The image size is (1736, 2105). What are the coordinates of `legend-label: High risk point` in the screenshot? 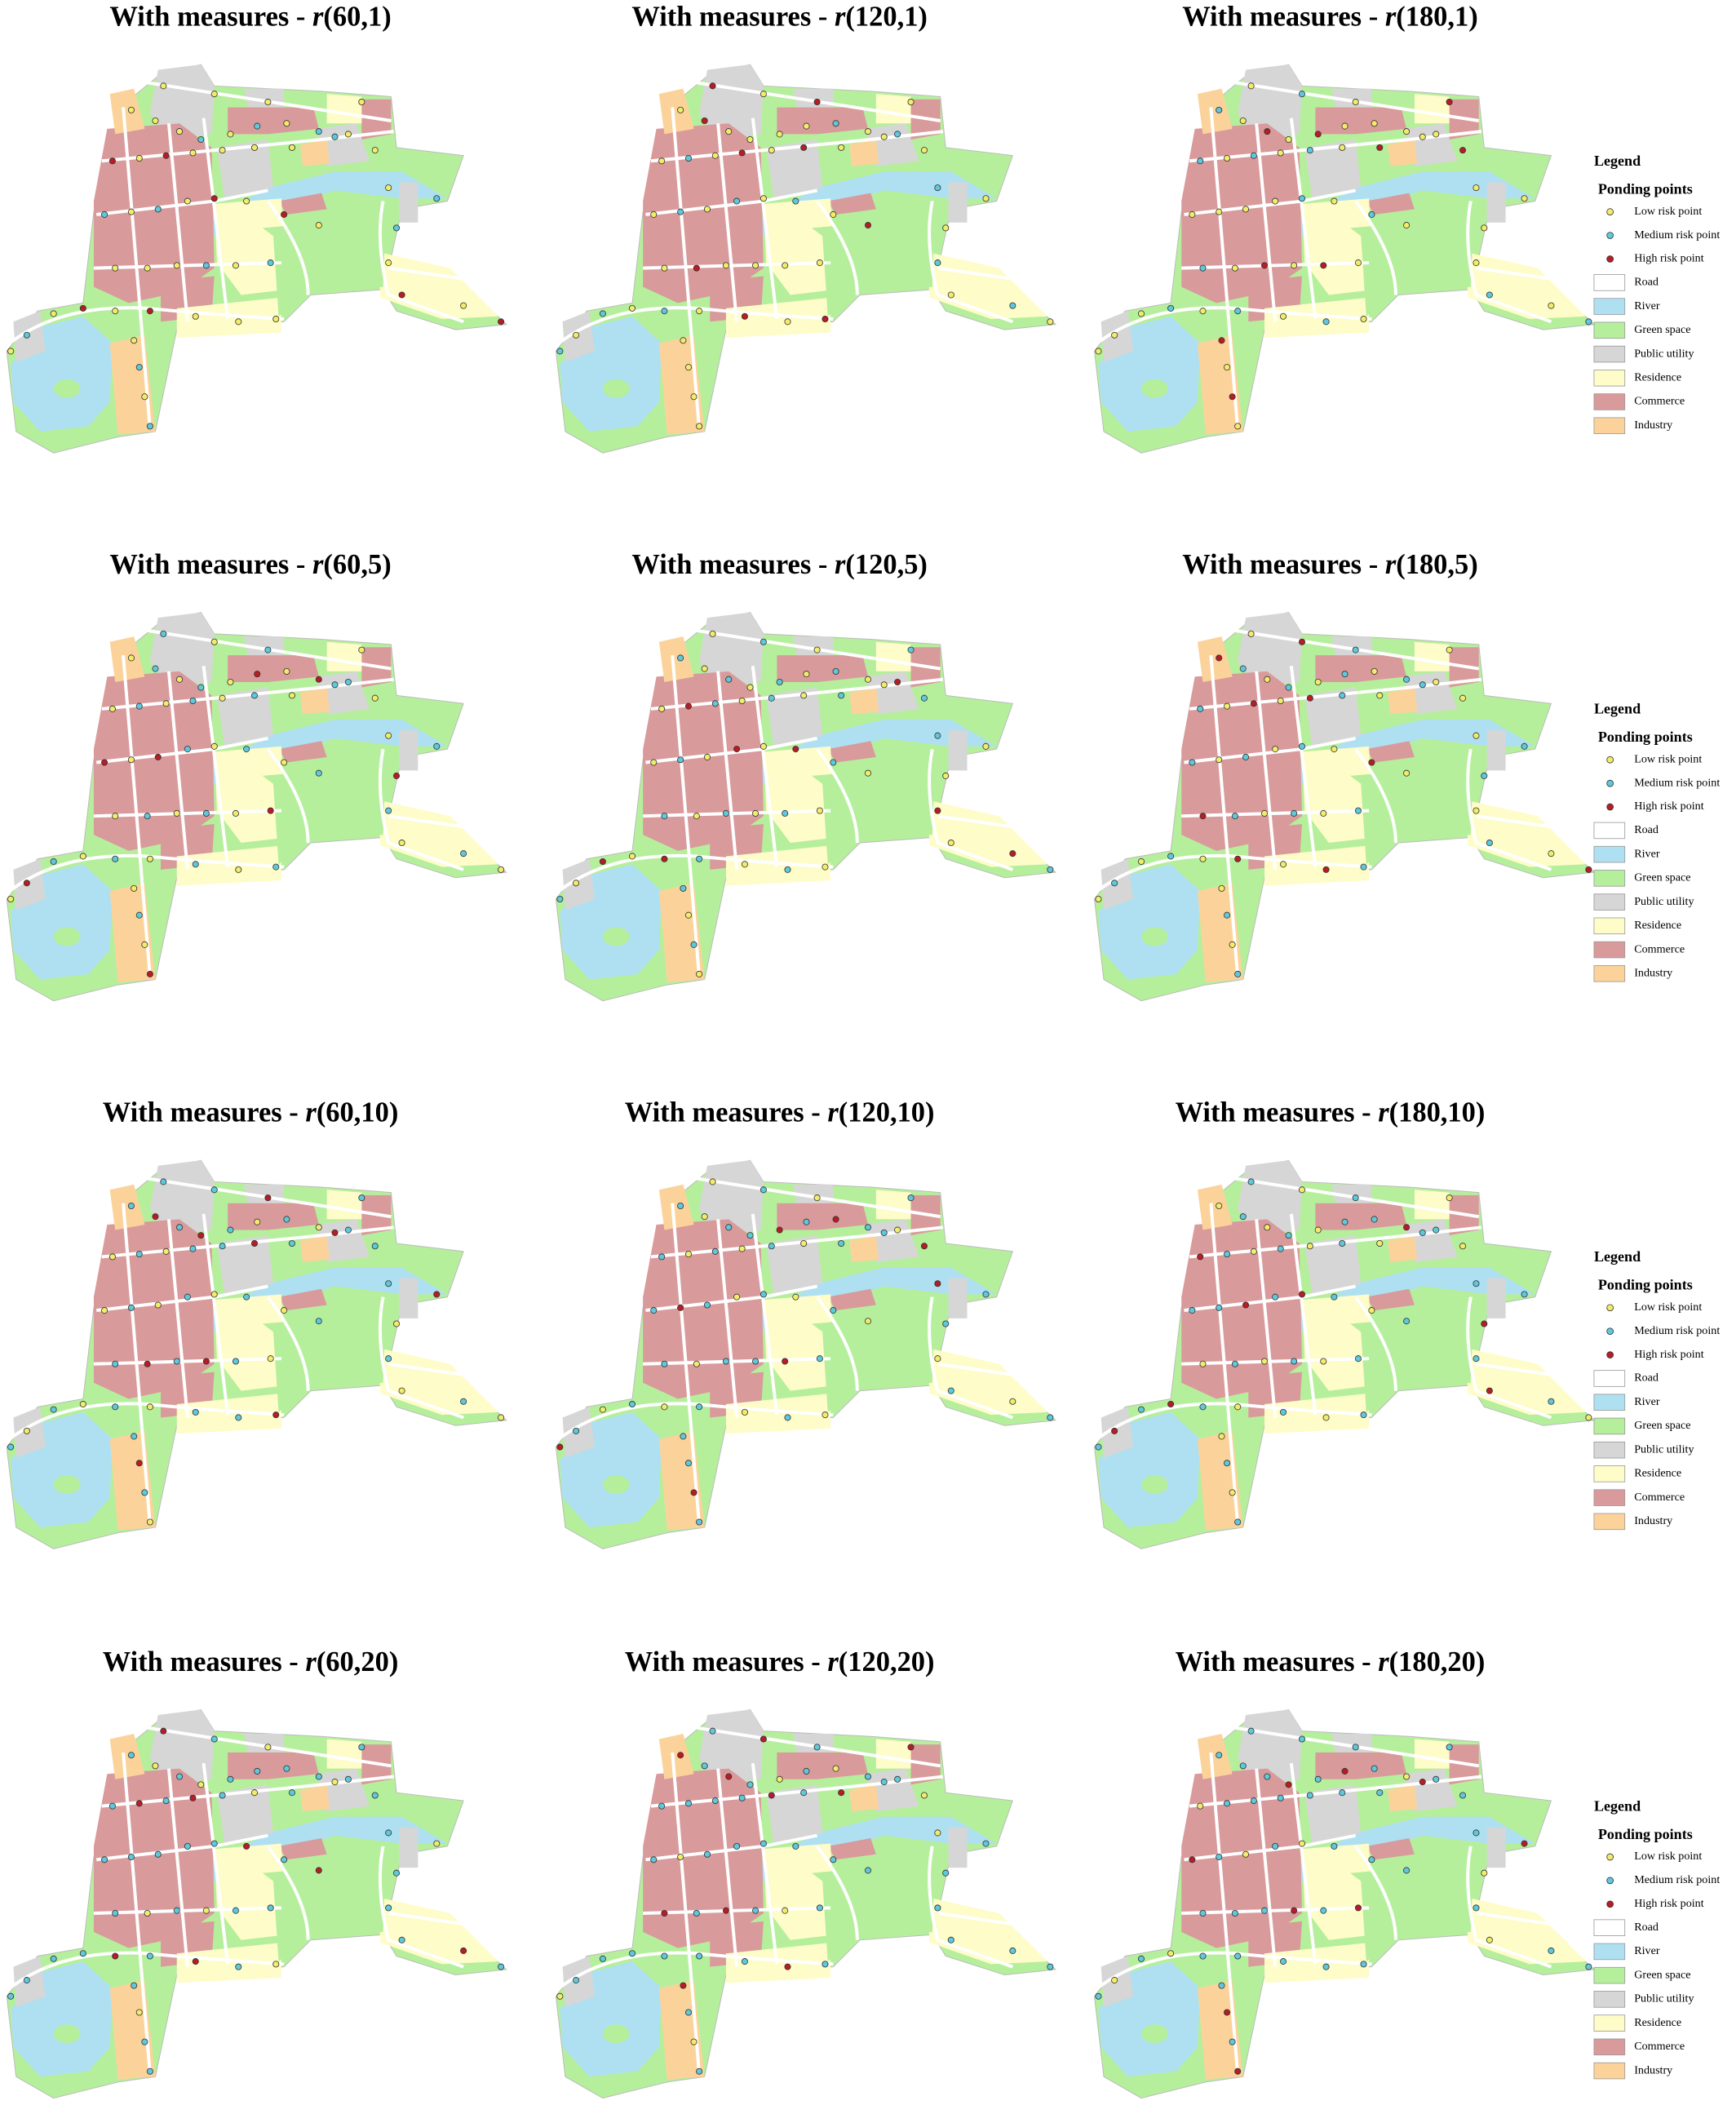 It's located at (1669, 806).